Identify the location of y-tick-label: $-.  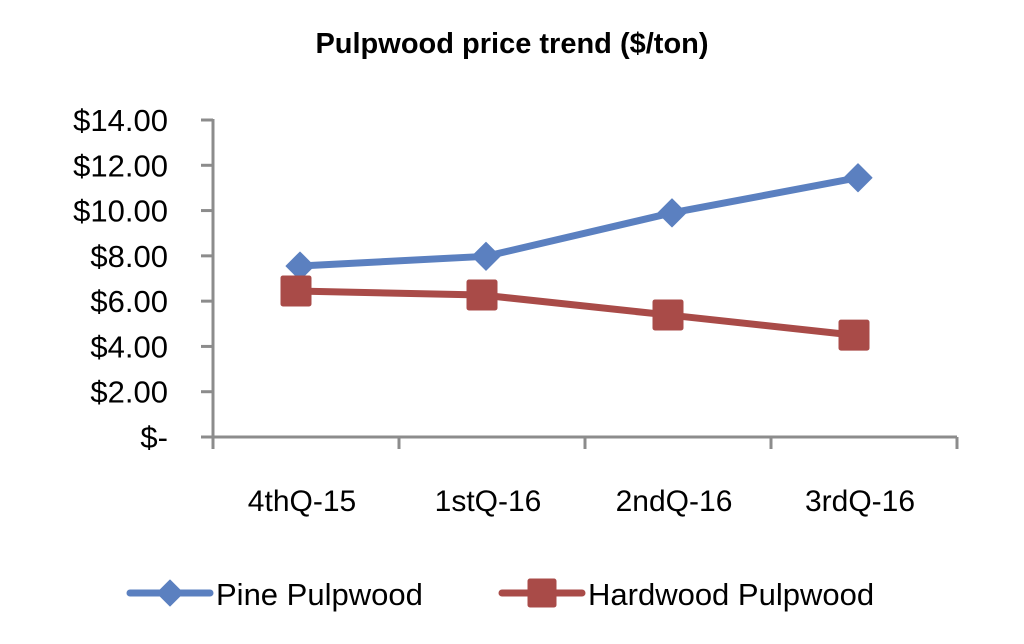
(154, 437).